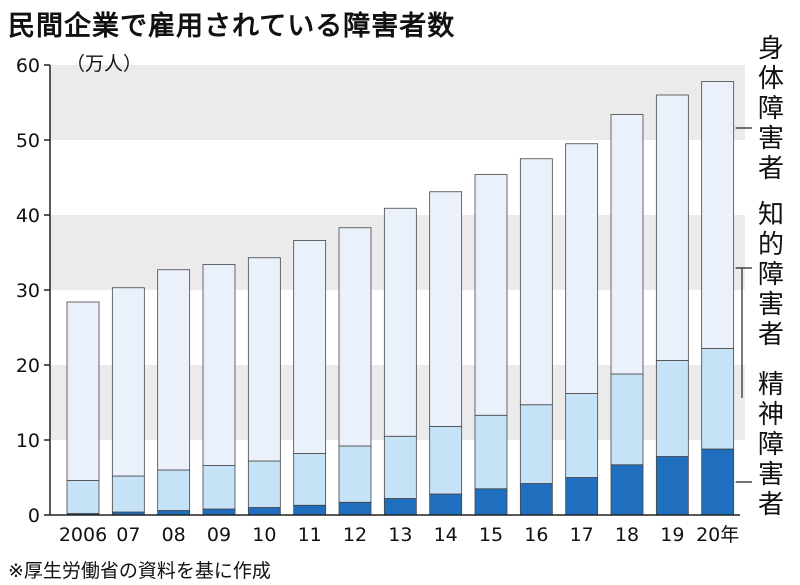 The width and height of the screenshot is (800, 585). I want to click on chart-title: 民間企業で雇用されている障害者数, so click(232, 26).